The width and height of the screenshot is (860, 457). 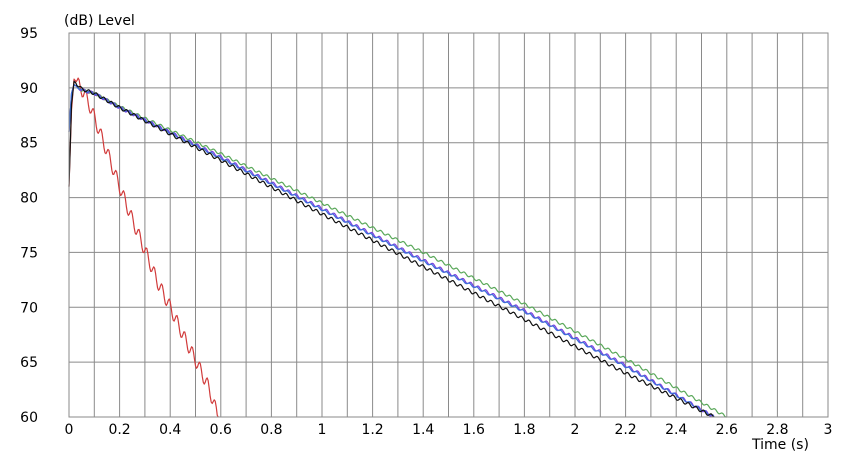 What do you see at coordinates (170, 430) in the screenshot?
I see `x-tick-label: 0.4` at bounding box center [170, 430].